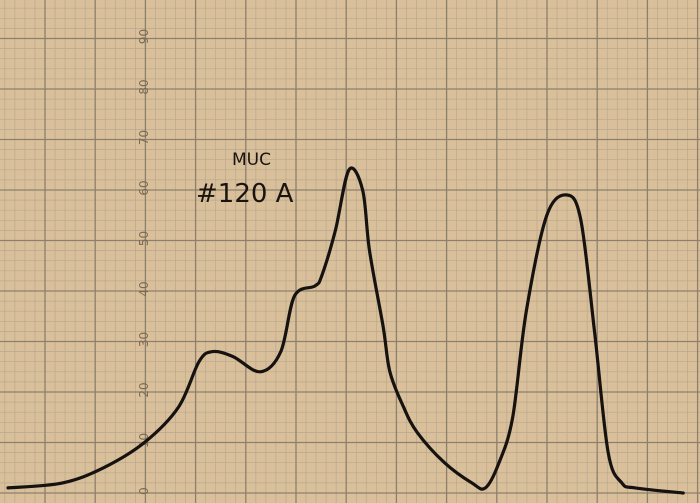  Describe the element at coordinates (144, 36) in the screenshot. I see `y-tick-label: 90` at that location.